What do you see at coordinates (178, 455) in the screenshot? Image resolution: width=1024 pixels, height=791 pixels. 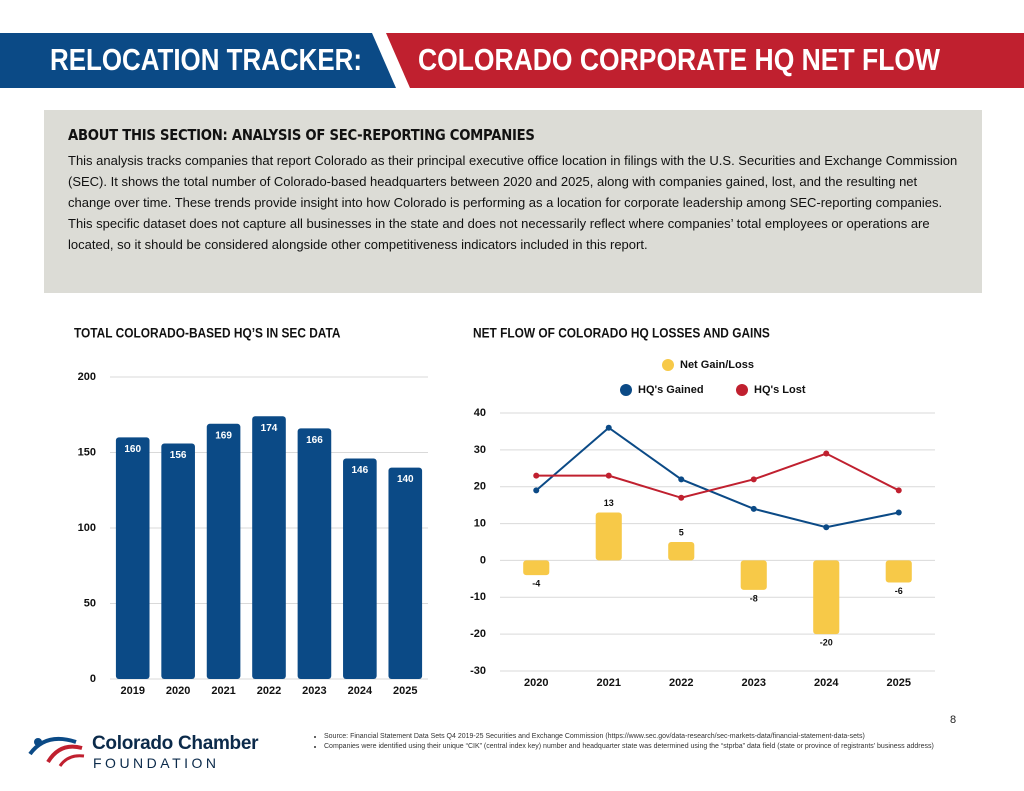 I see `data-label: 156` at bounding box center [178, 455].